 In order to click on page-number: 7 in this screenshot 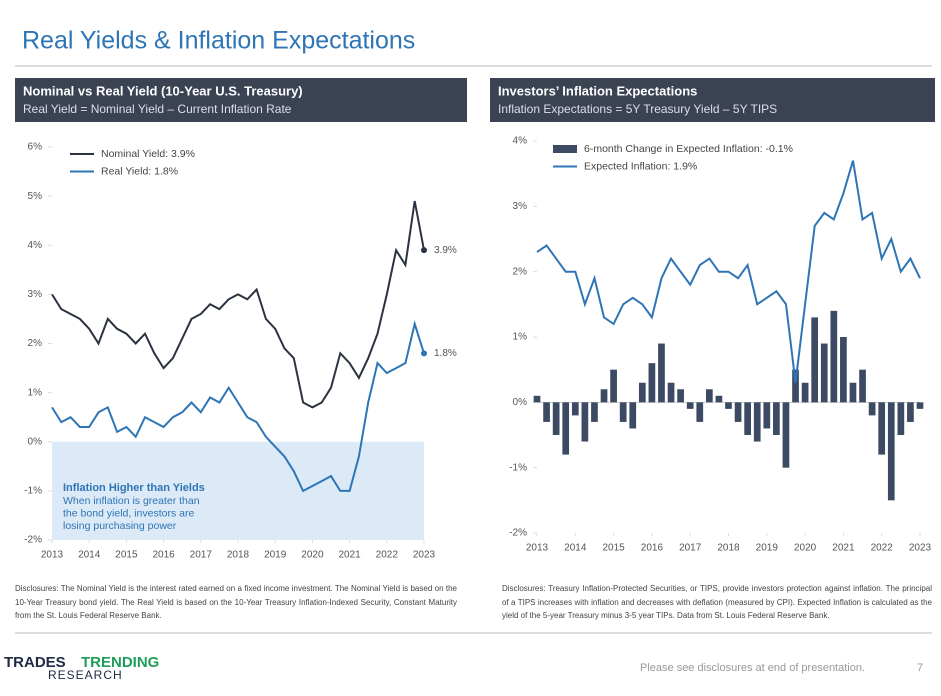, I will do `click(920, 668)`.